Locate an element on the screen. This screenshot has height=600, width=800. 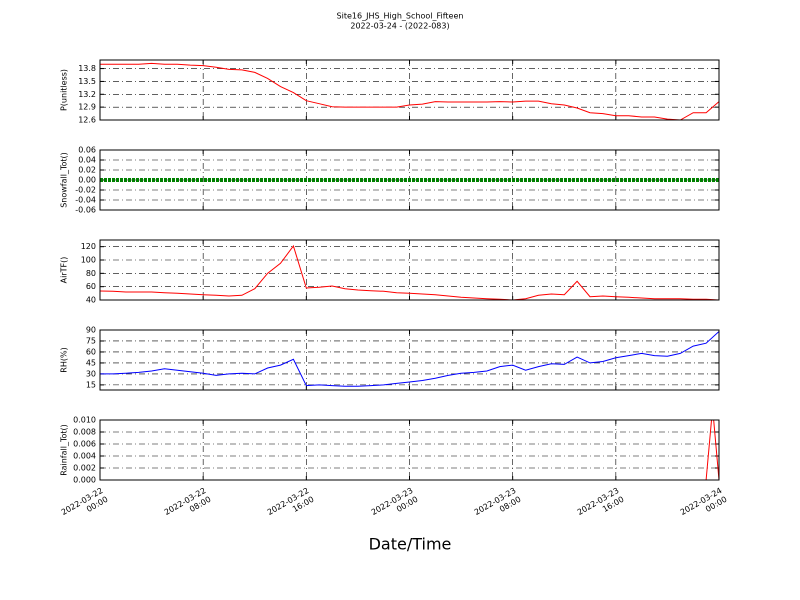
y-tick-label: 45 is located at coordinates (91, 362).